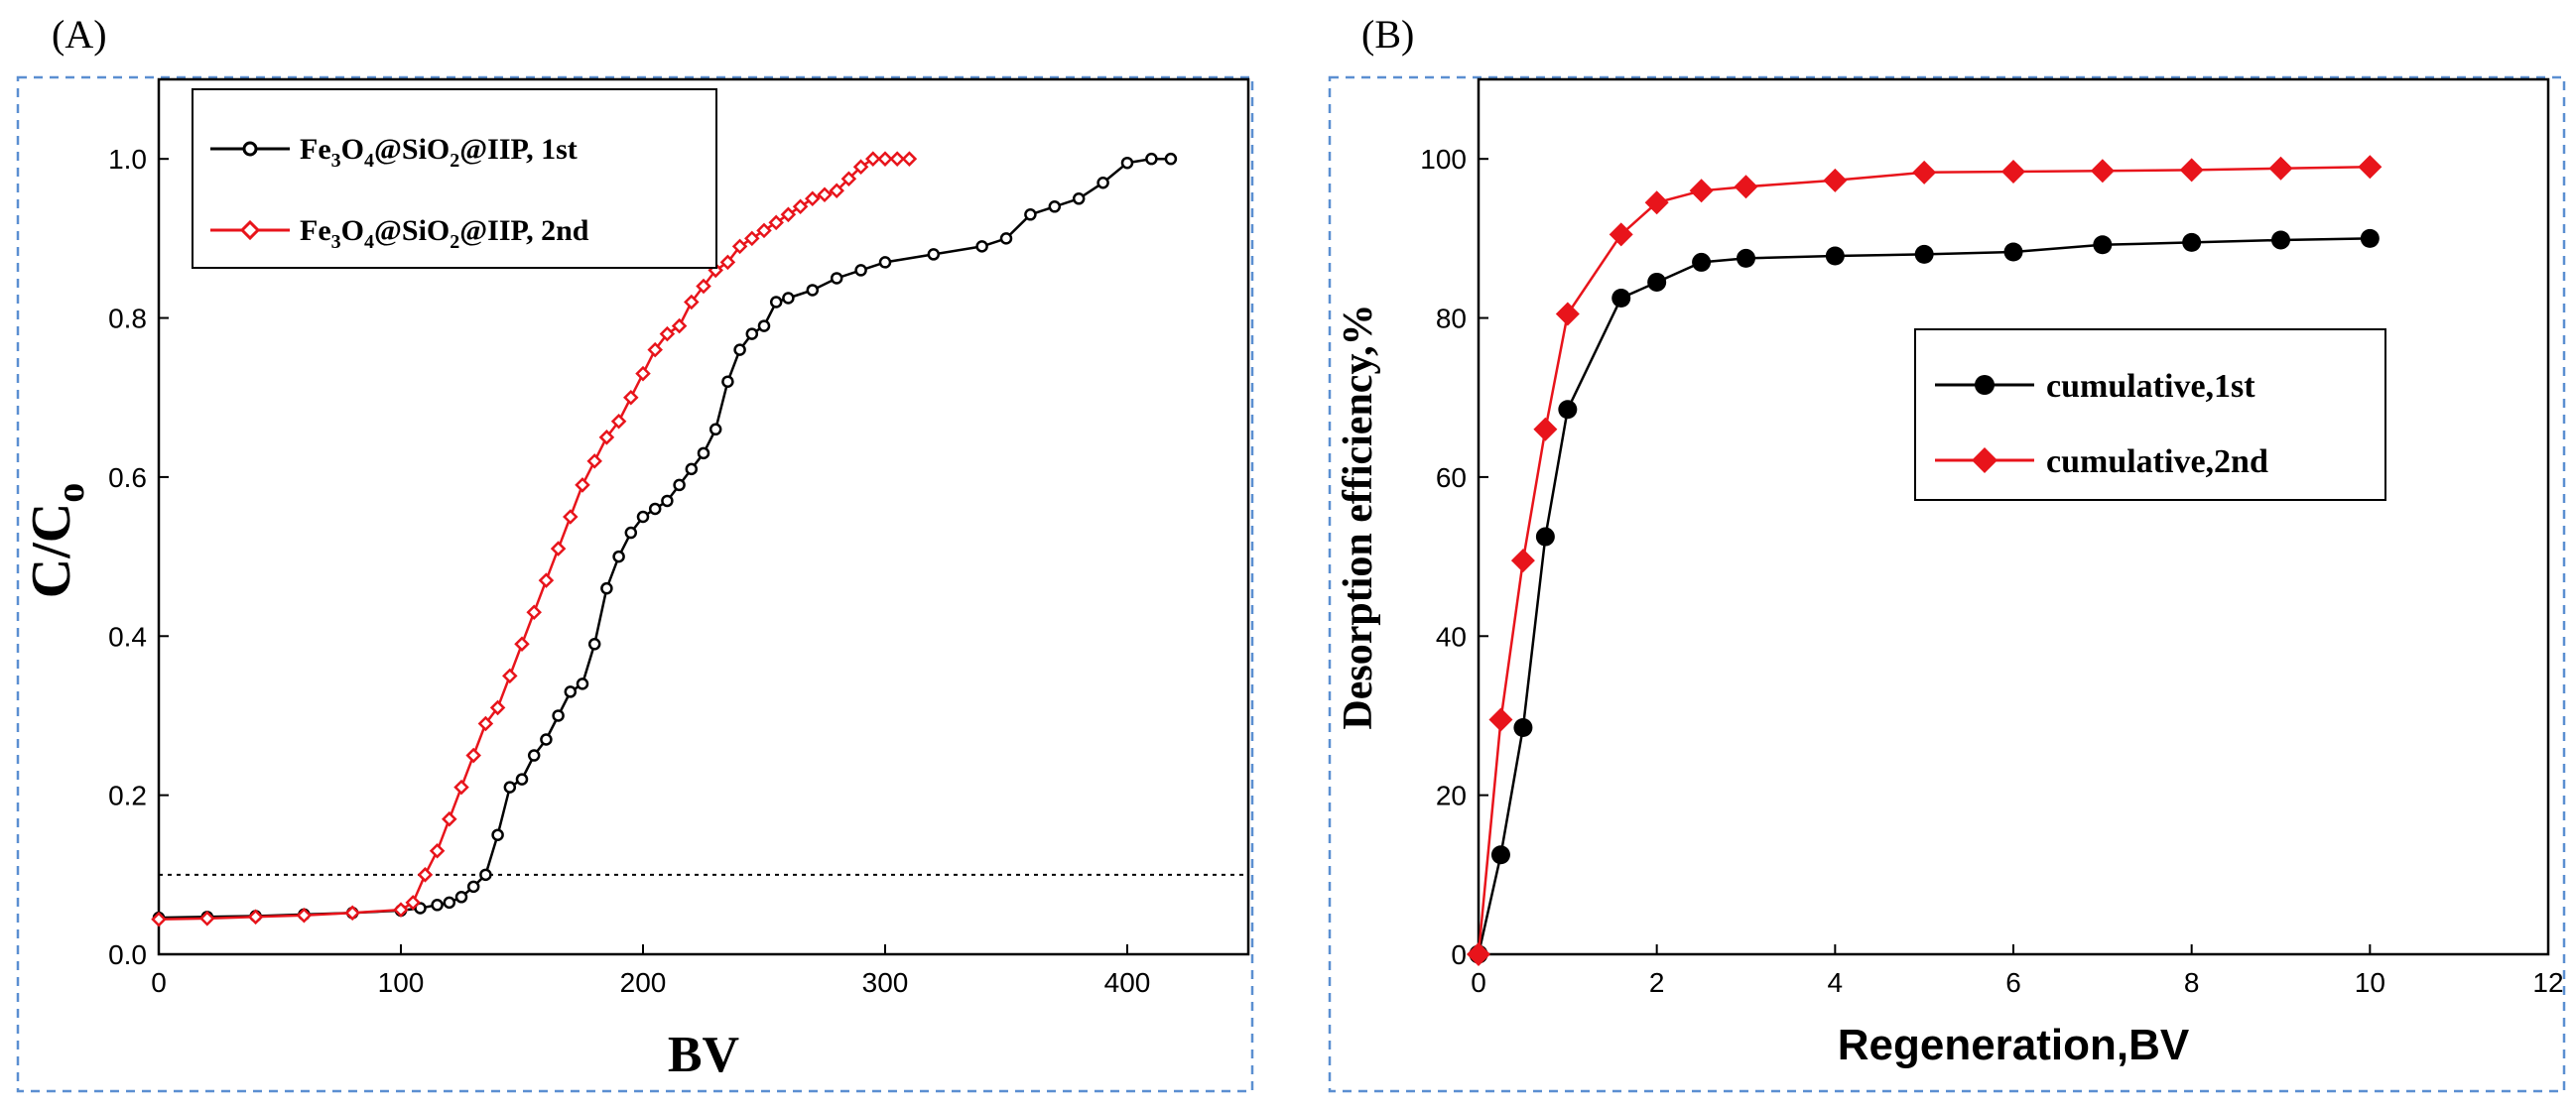 This screenshot has height=1111, width=2576. What do you see at coordinates (1657, 982) in the screenshot?
I see `panel-b-xtick-label: 2` at bounding box center [1657, 982].